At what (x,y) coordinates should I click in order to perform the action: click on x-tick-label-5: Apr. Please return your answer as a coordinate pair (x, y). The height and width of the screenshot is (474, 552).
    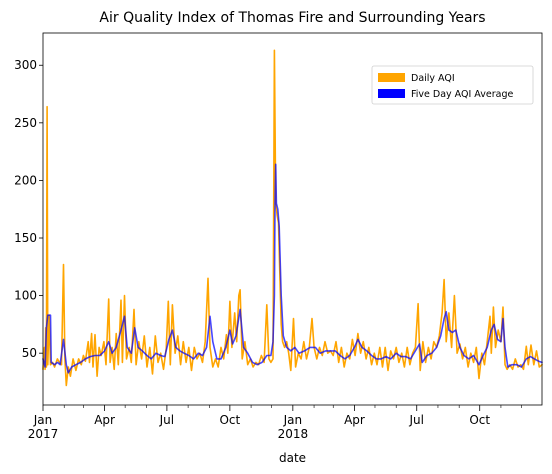
    Looking at the image, I should click on (354, 420).